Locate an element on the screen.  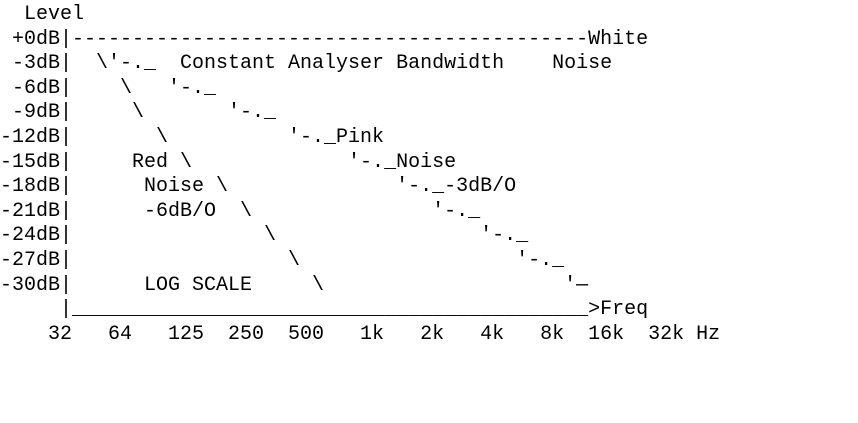
ascii-line-4: -9dB| \ '-._ is located at coordinates (138, 113).